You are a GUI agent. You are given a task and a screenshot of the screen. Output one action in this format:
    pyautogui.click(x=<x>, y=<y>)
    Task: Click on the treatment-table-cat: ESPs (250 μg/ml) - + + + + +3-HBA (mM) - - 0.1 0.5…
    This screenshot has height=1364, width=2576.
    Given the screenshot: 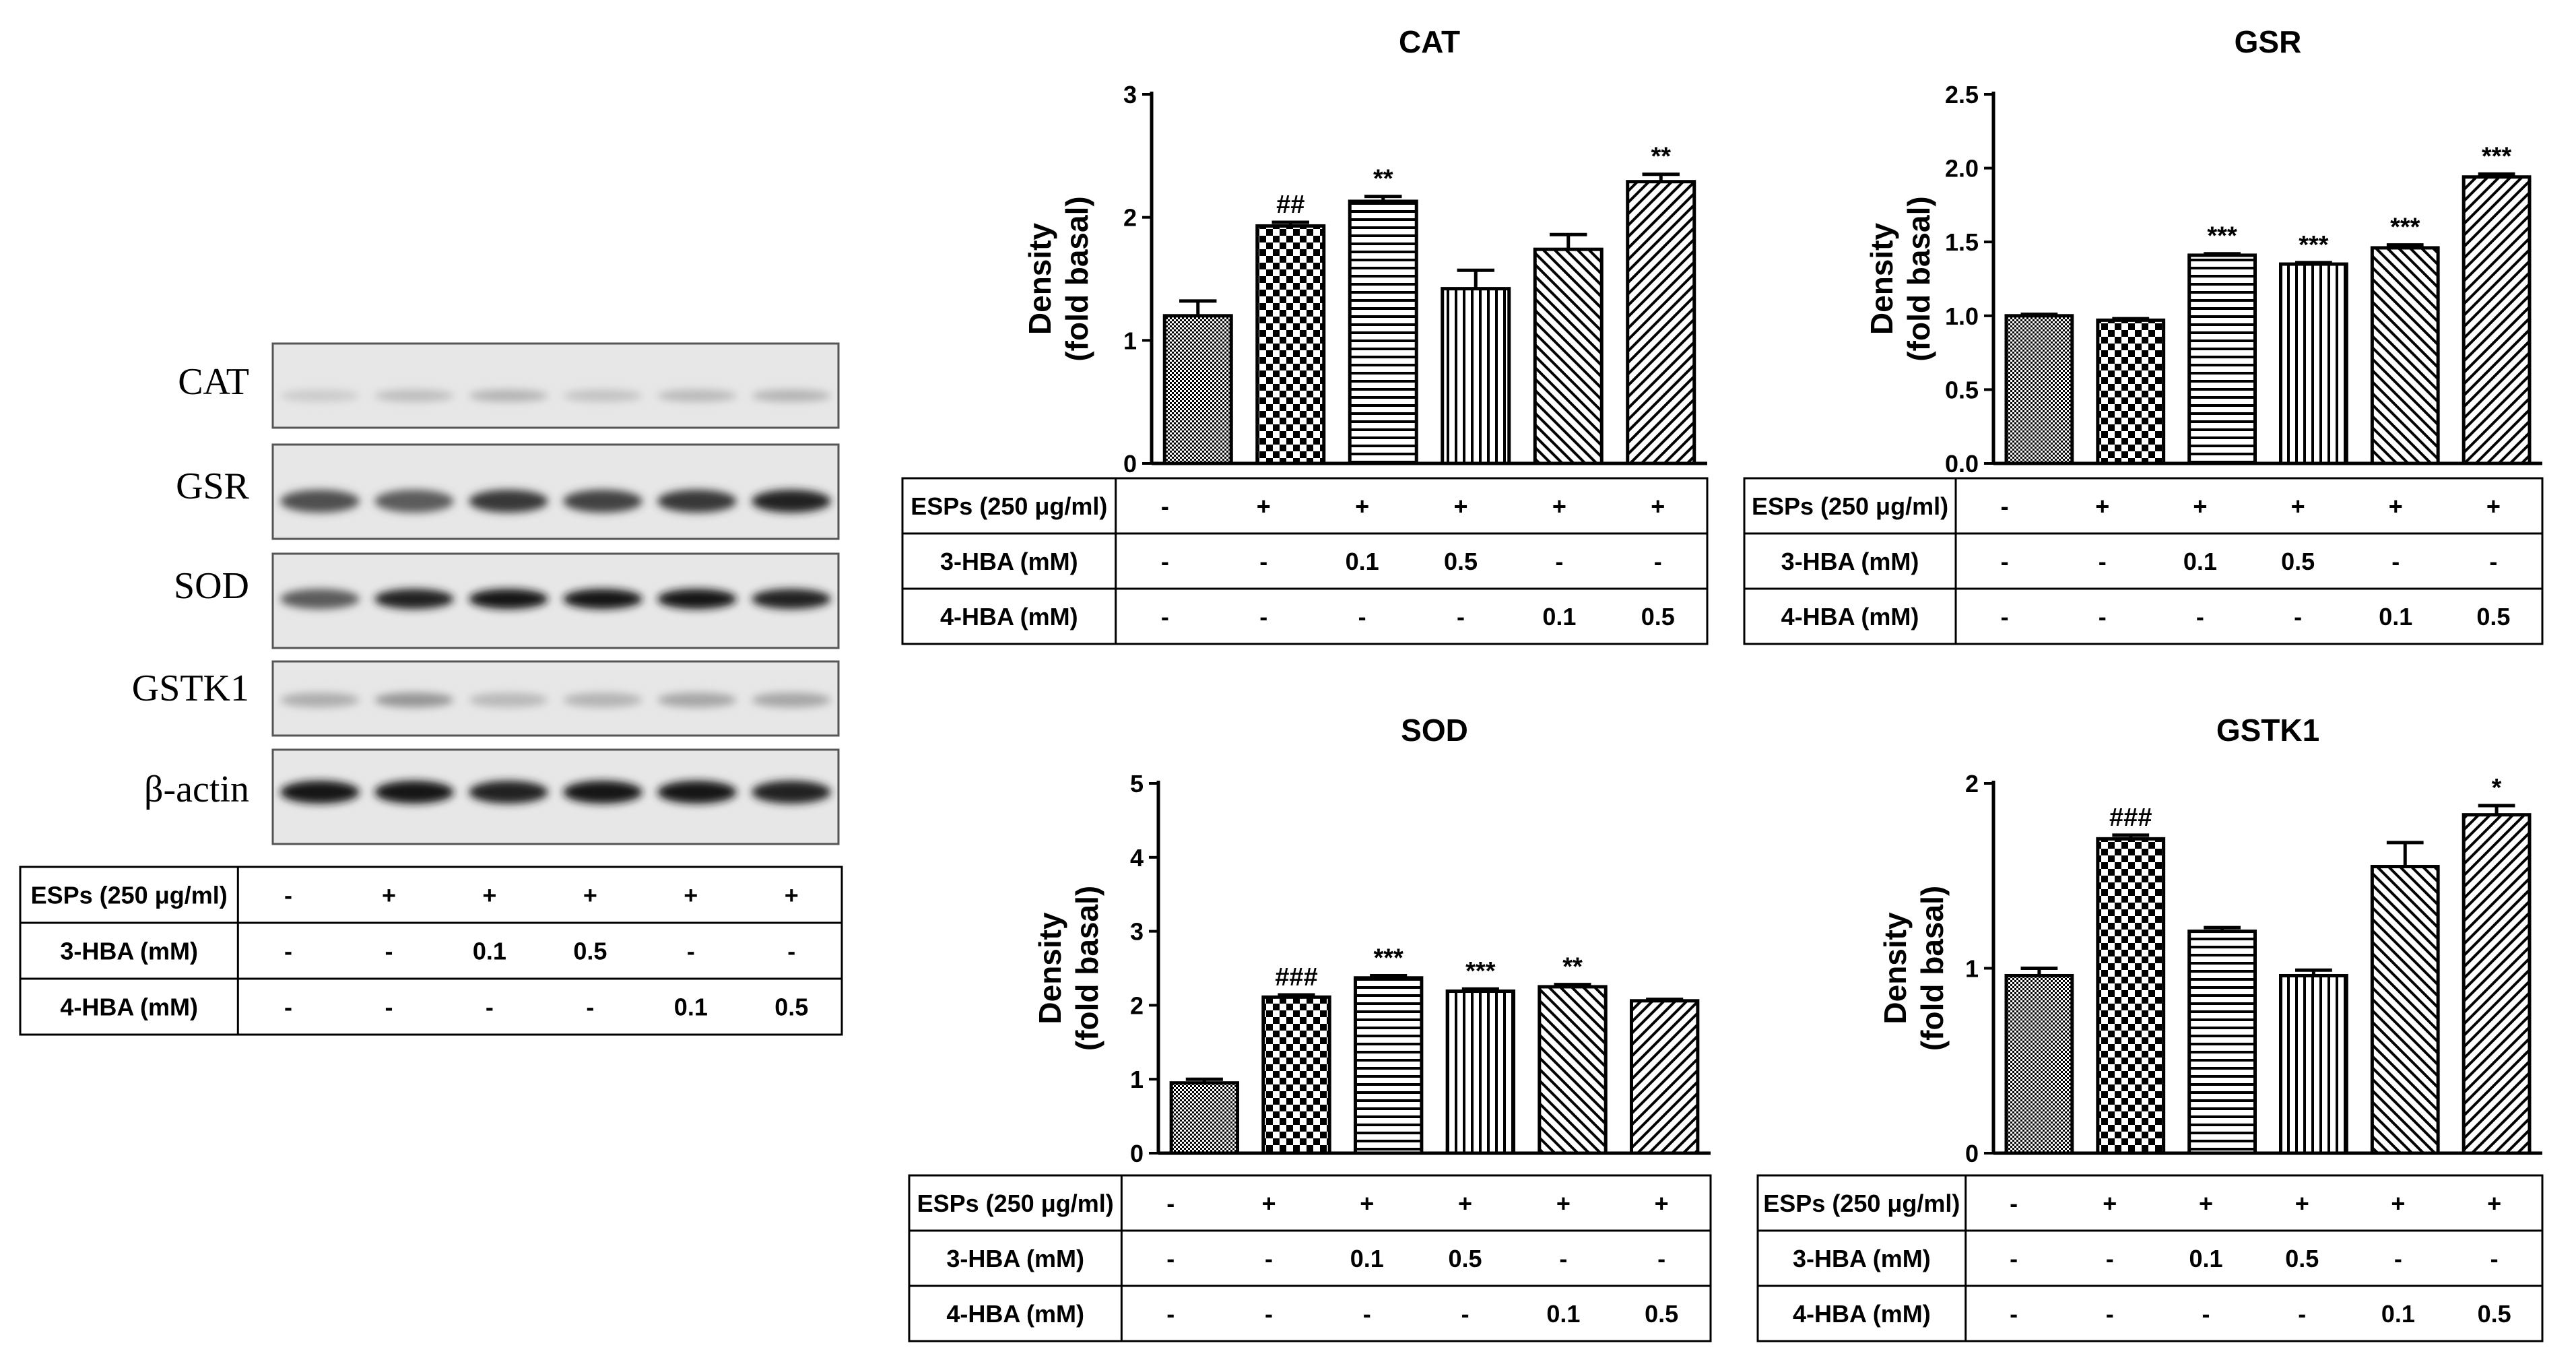 What is the action you would take?
    pyautogui.click(x=1305, y=561)
    